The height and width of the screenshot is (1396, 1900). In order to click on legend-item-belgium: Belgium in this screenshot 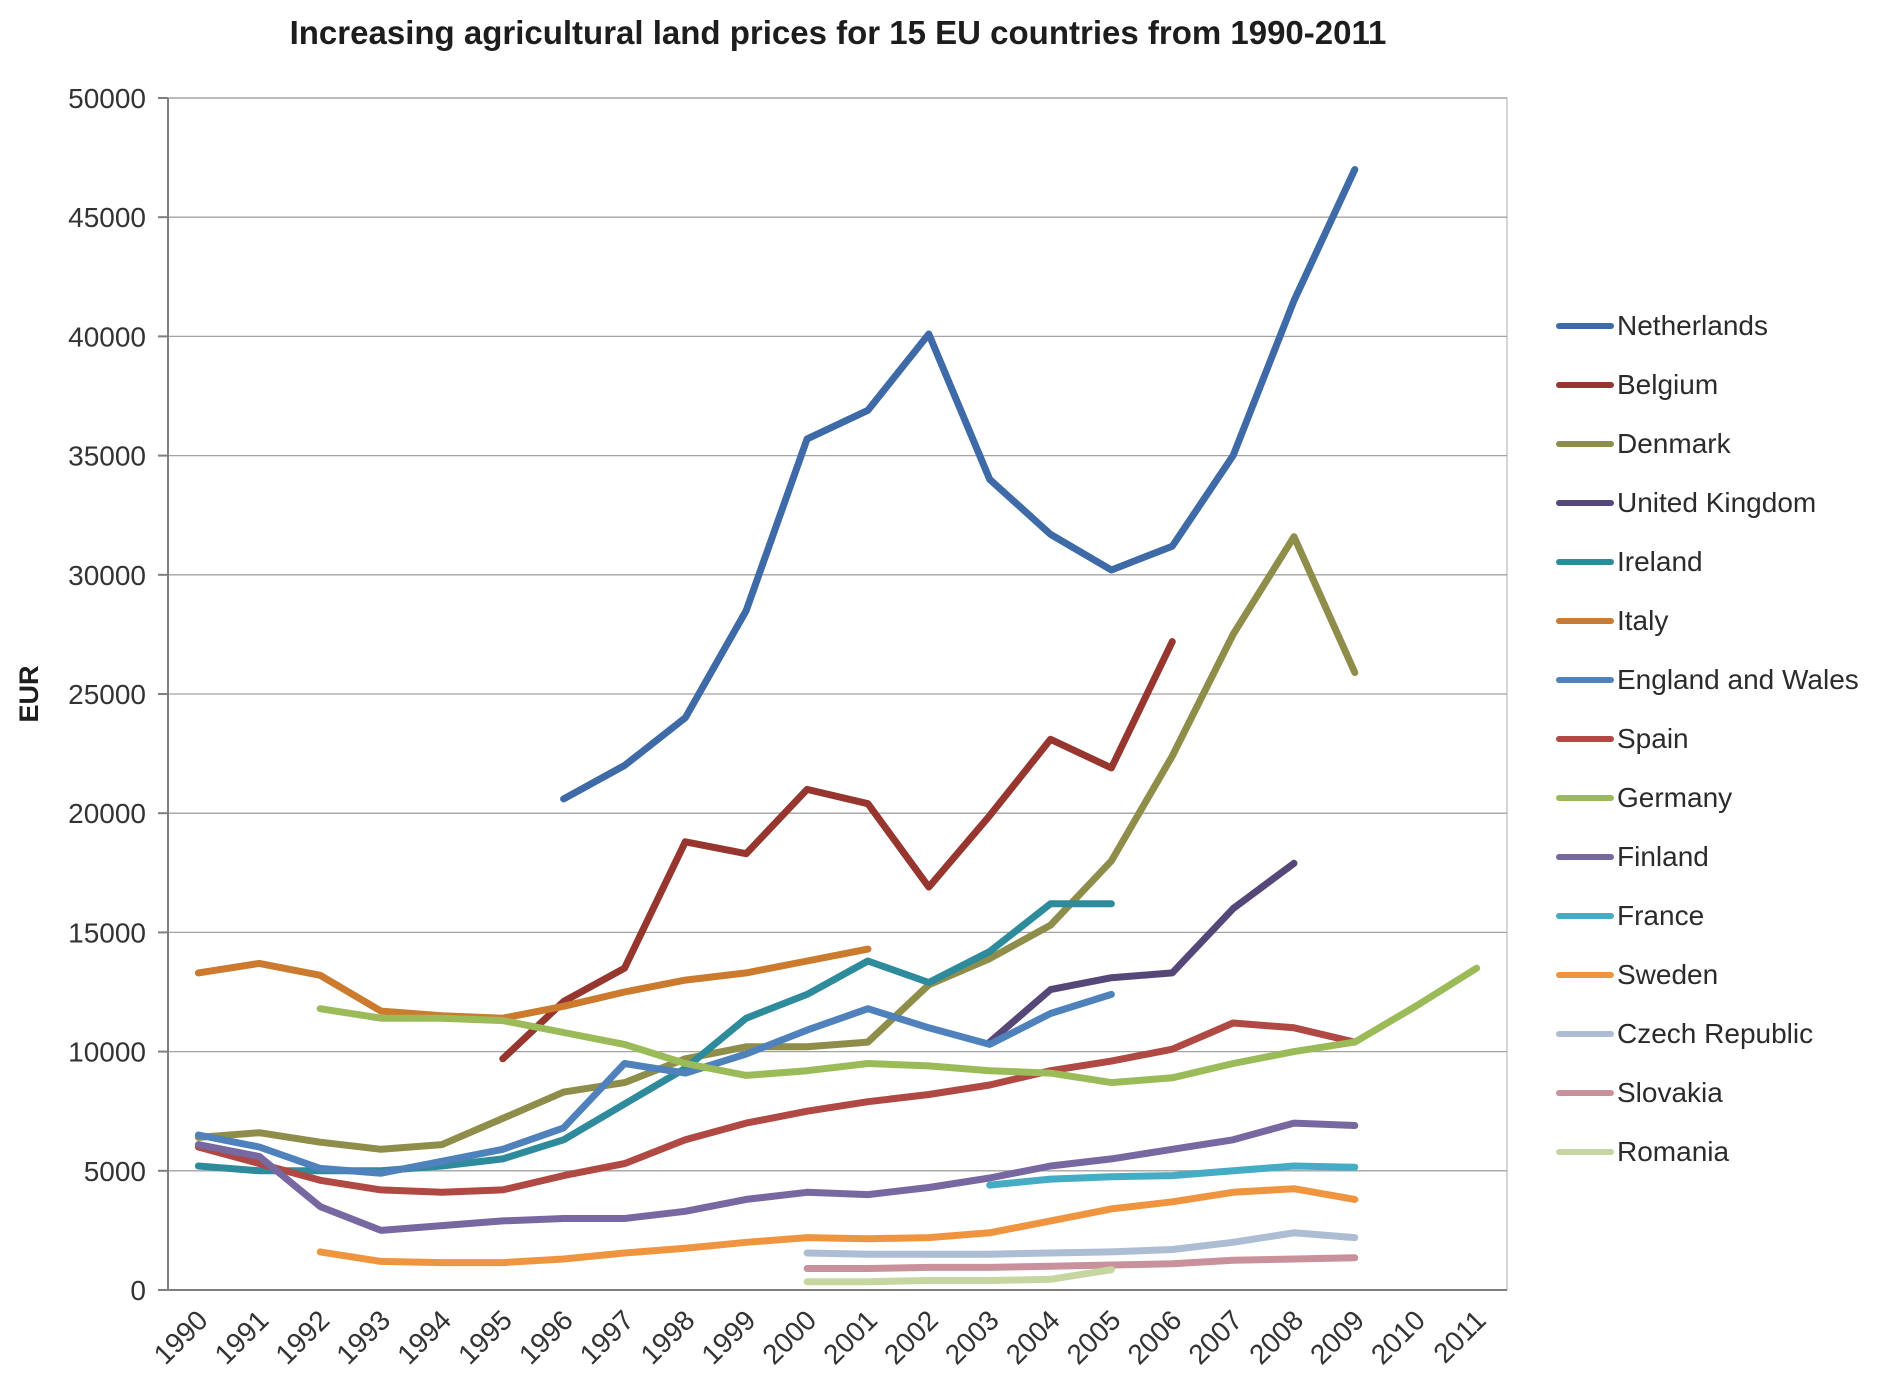, I will do `click(1707, 384)`.